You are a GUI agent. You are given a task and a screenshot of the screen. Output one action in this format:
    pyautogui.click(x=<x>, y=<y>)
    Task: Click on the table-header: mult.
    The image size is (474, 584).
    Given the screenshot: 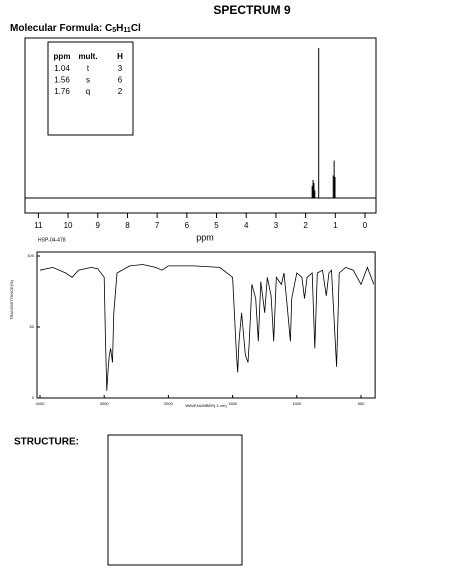 What is the action you would take?
    pyautogui.click(x=87, y=56)
    